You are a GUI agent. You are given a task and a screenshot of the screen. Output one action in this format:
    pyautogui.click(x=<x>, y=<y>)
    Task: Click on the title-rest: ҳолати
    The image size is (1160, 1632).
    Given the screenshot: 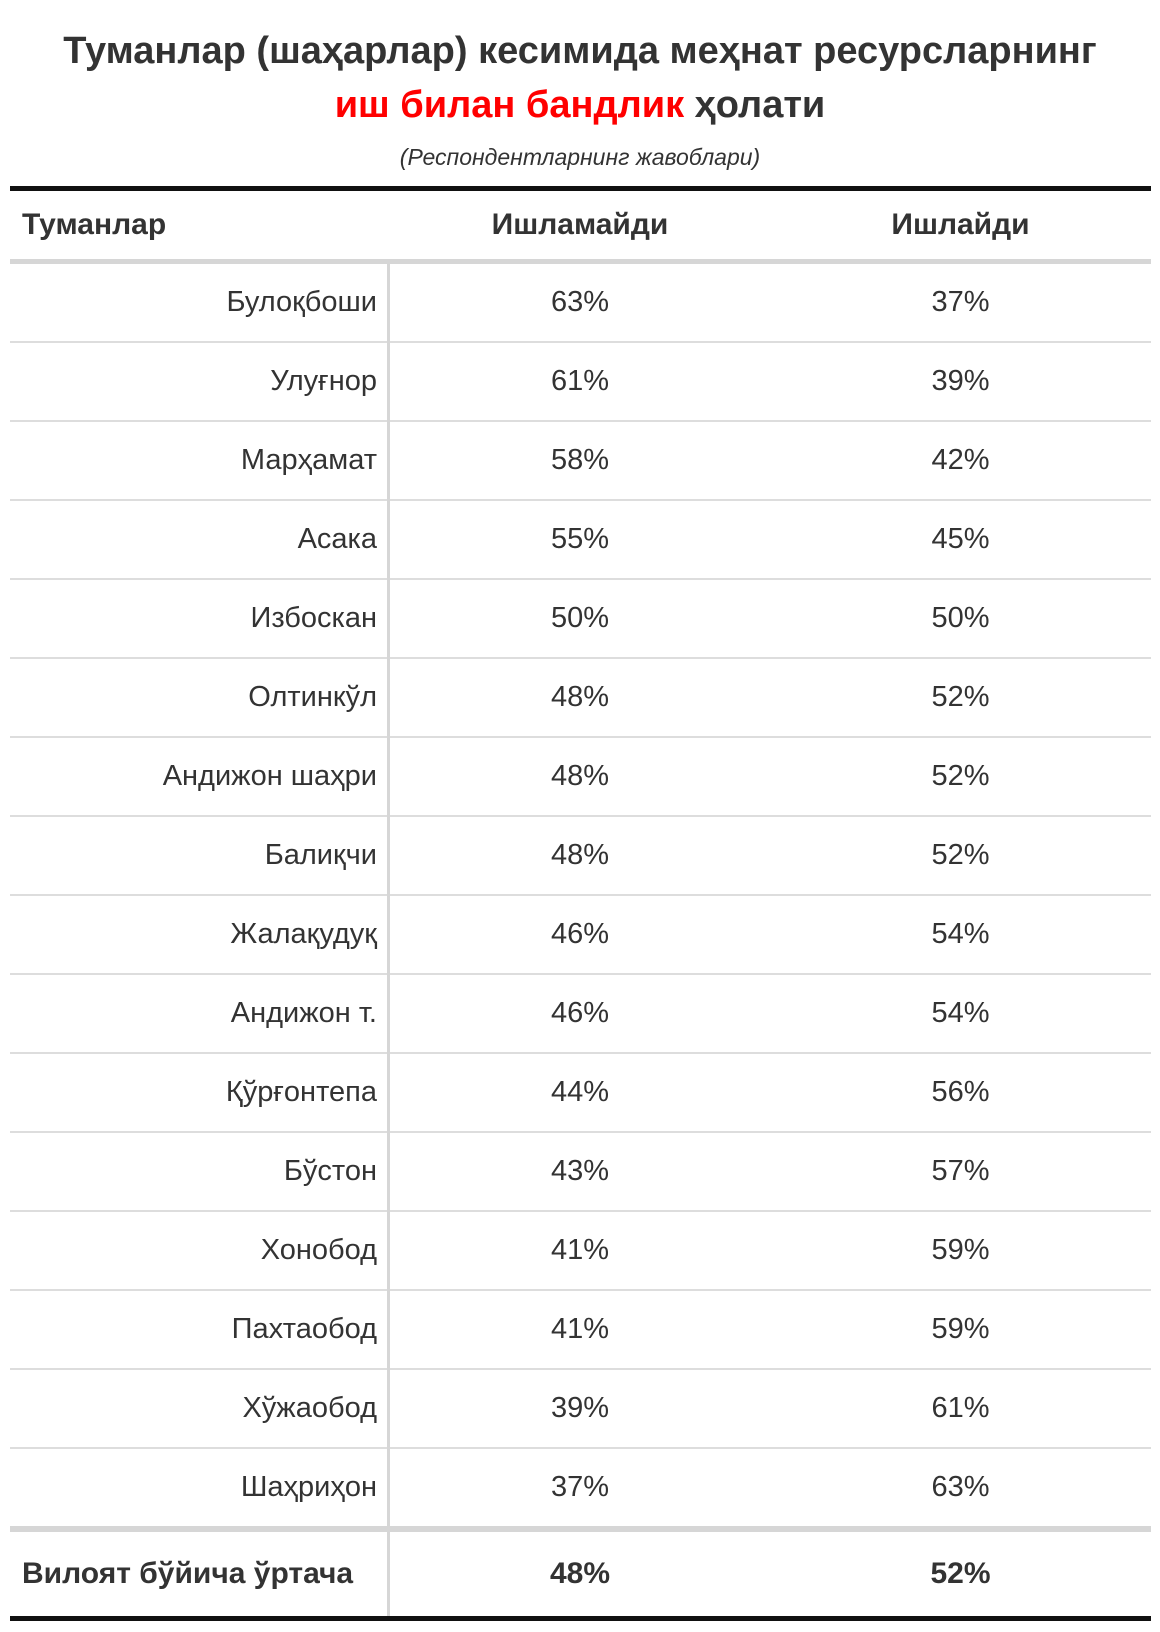 What is the action you would take?
    pyautogui.click(x=755, y=105)
    